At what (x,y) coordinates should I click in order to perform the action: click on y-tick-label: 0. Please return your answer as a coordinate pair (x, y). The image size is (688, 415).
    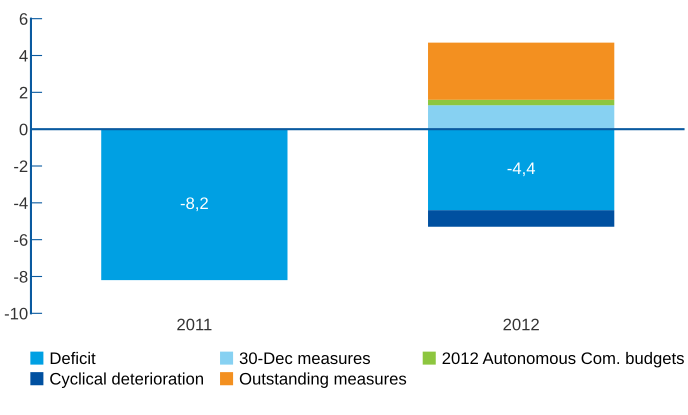
    Looking at the image, I should click on (24, 130).